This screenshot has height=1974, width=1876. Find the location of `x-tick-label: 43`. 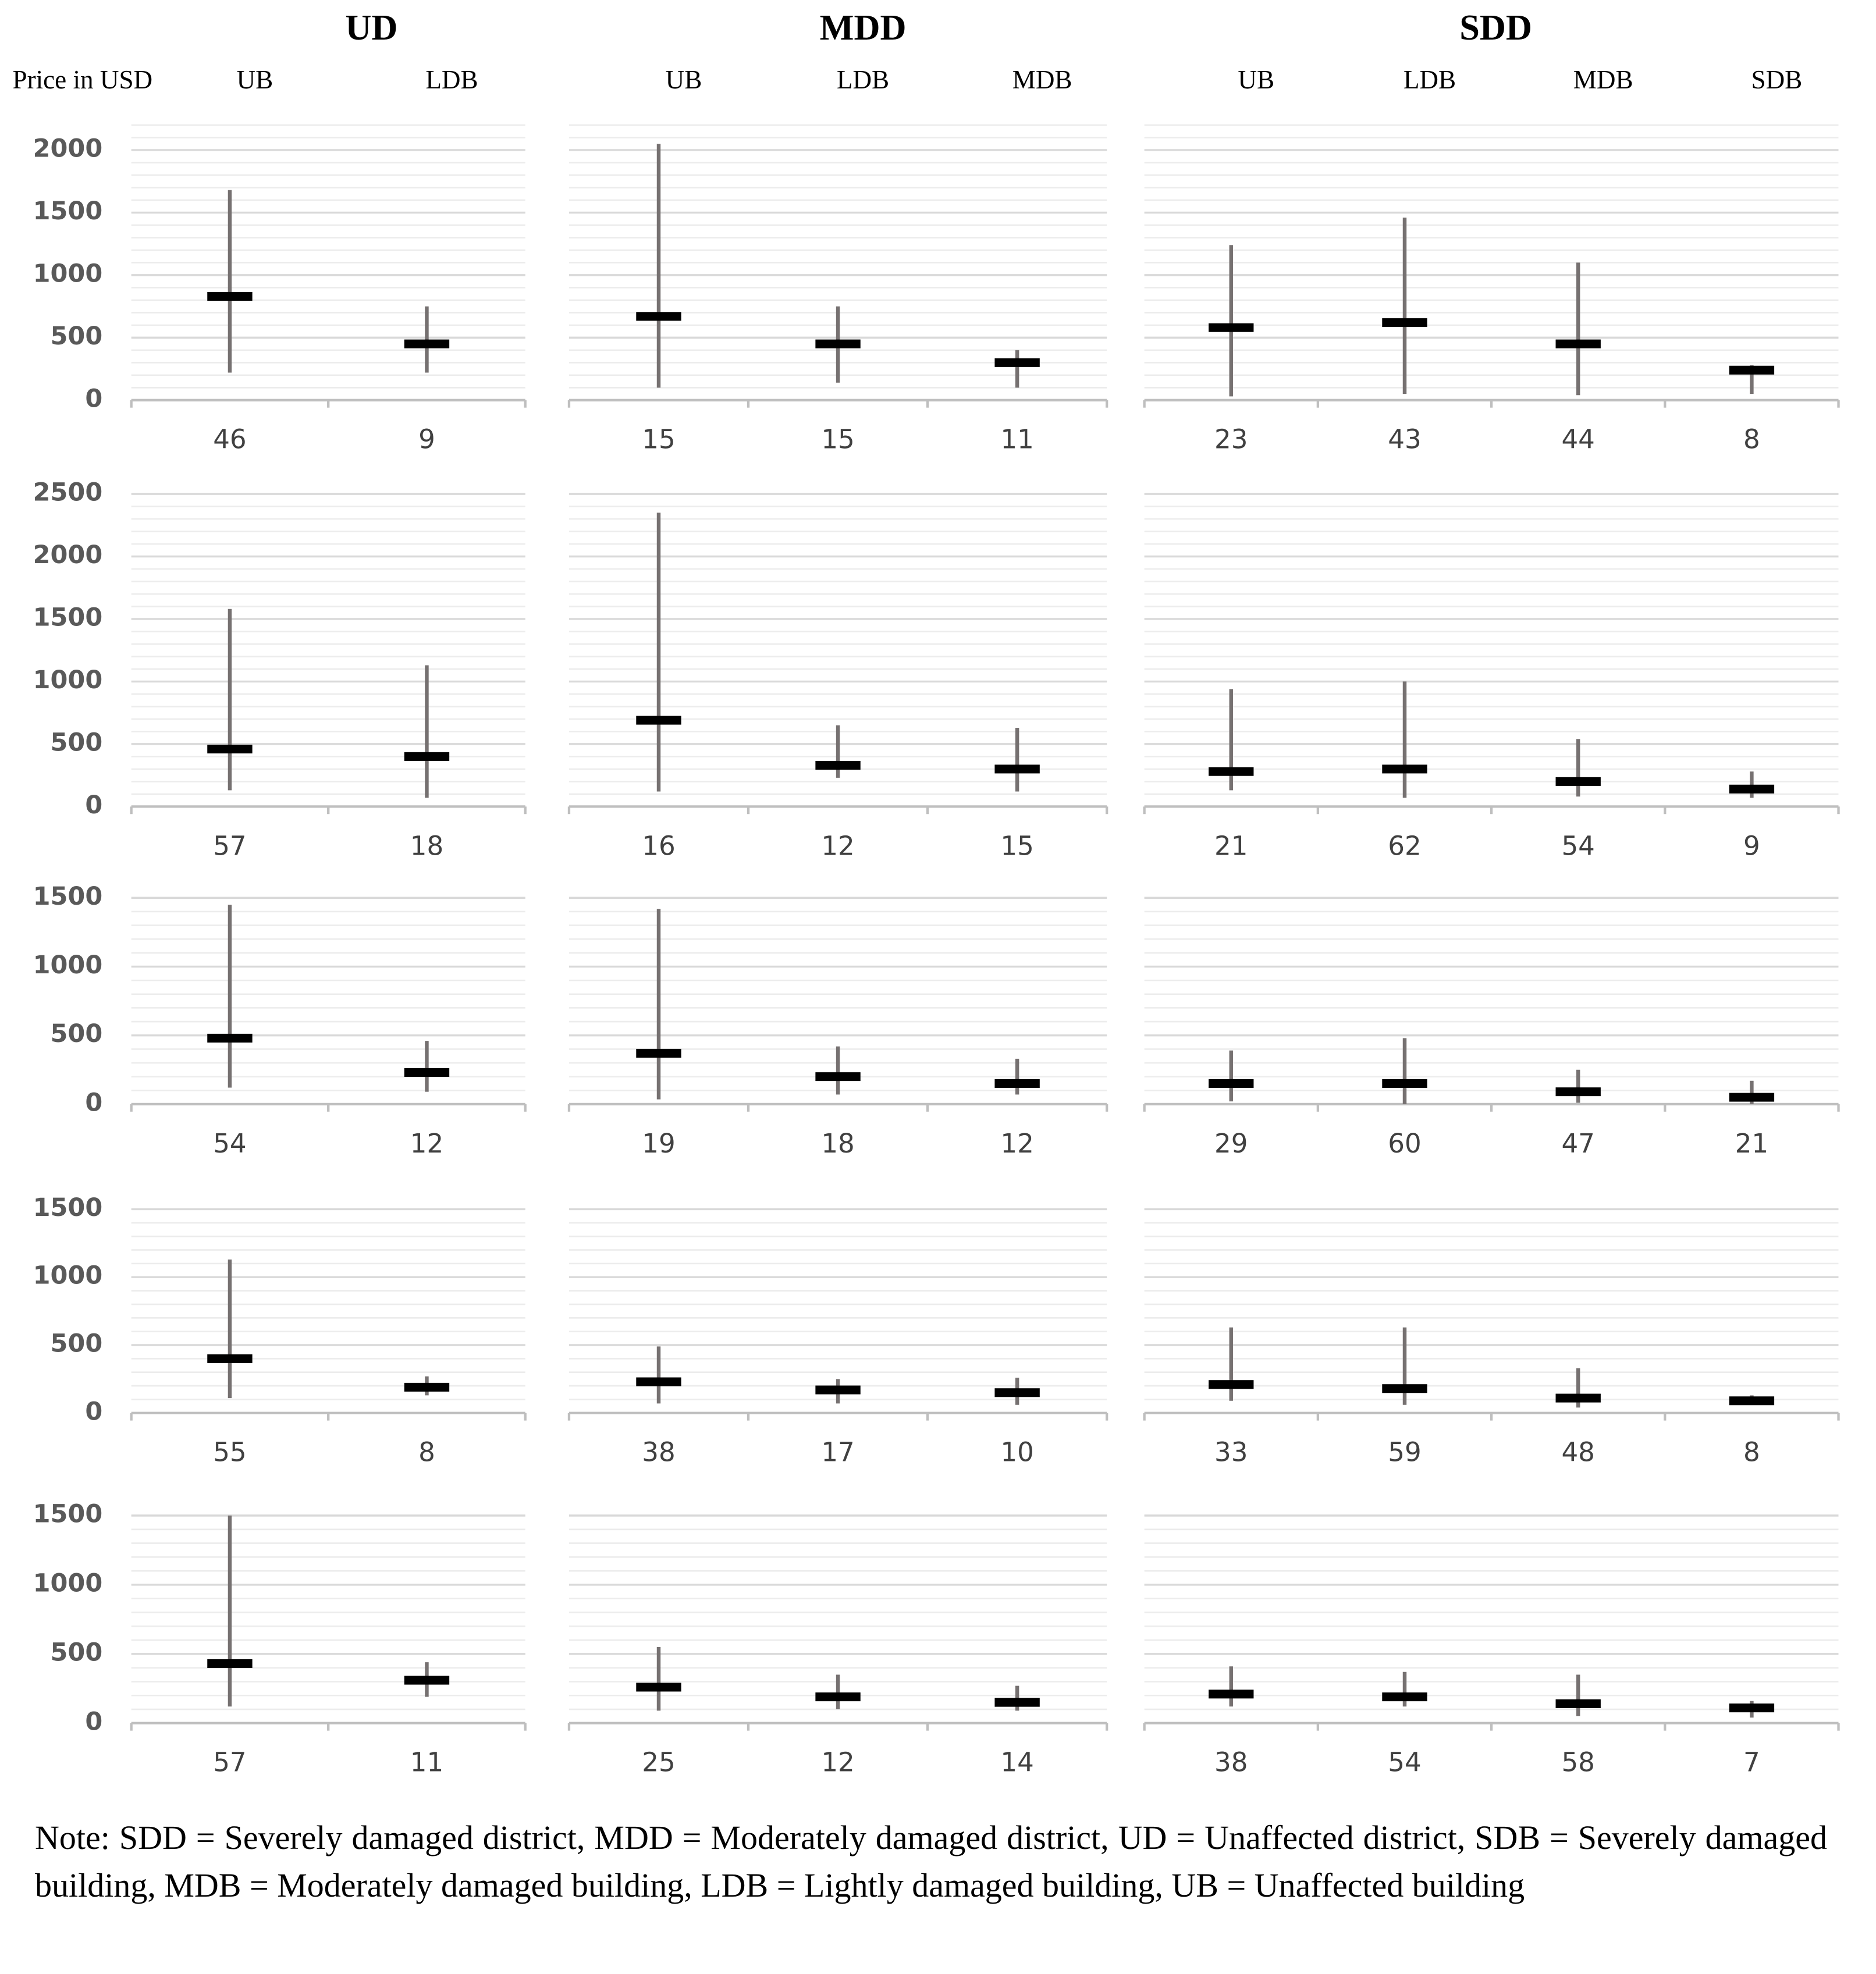

x-tick-label: 43 is located at coordinates (1404, 439).